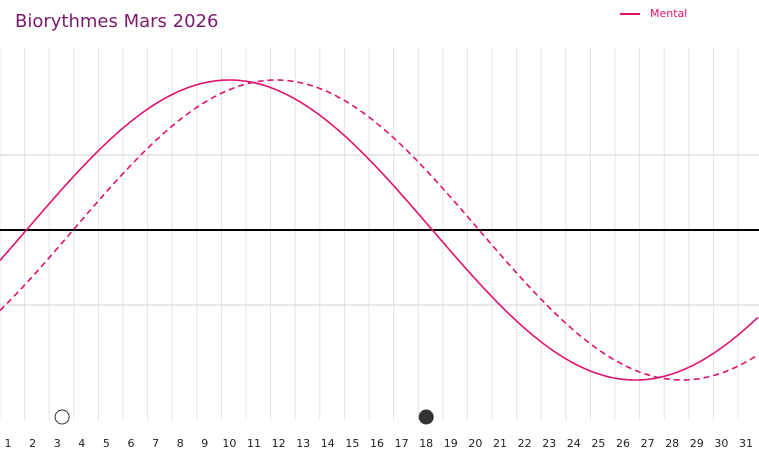  I want to click on open-circle-marker, so click(62, 417).